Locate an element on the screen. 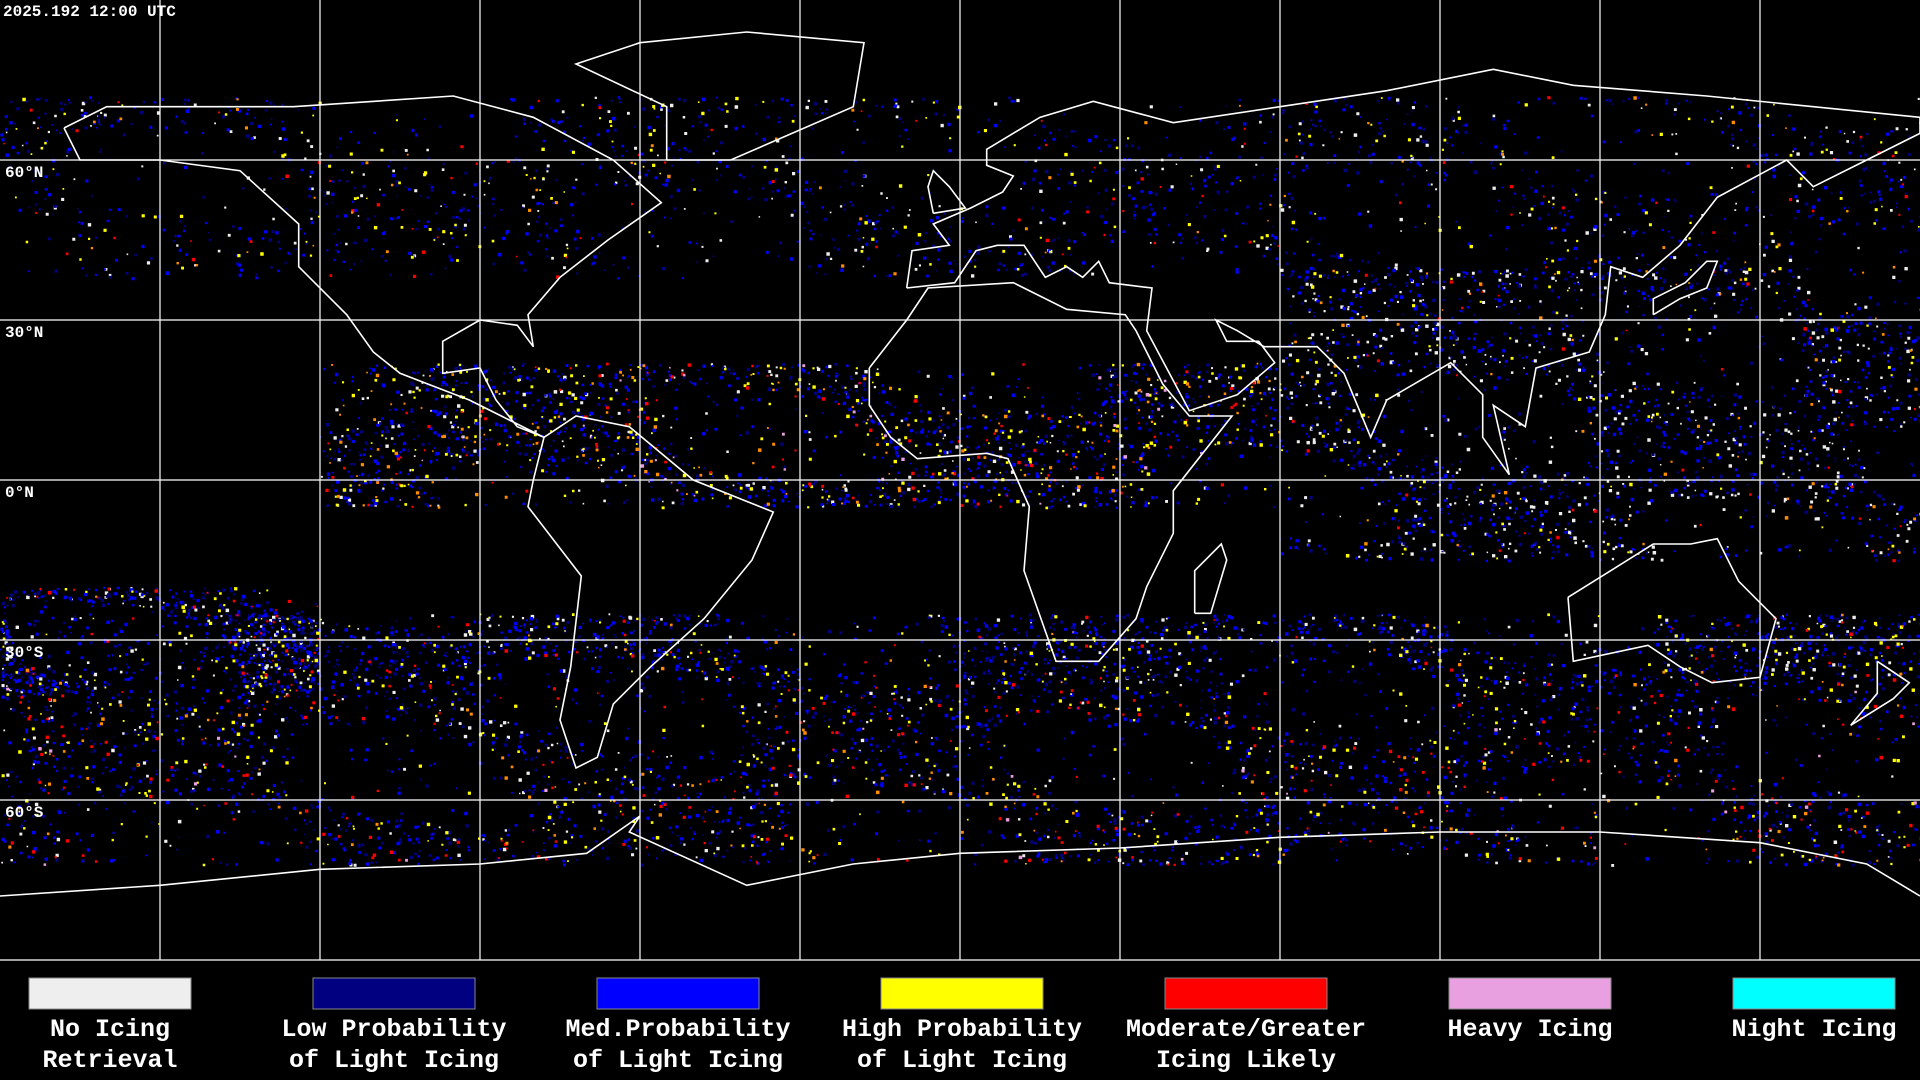 The image size is (1920, 1080). legend-label: Med.Probability is located at coordinates (677, 1029).